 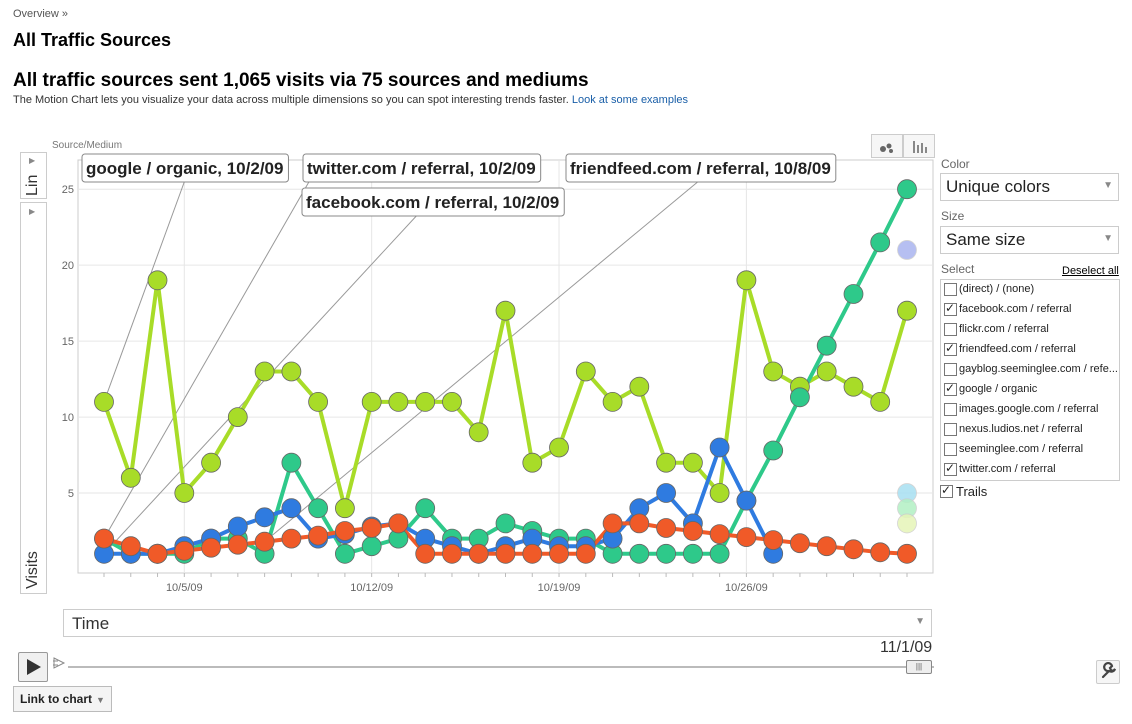 I want to click on color-select: Unique colors ▼, so click(x=1029, y=187).